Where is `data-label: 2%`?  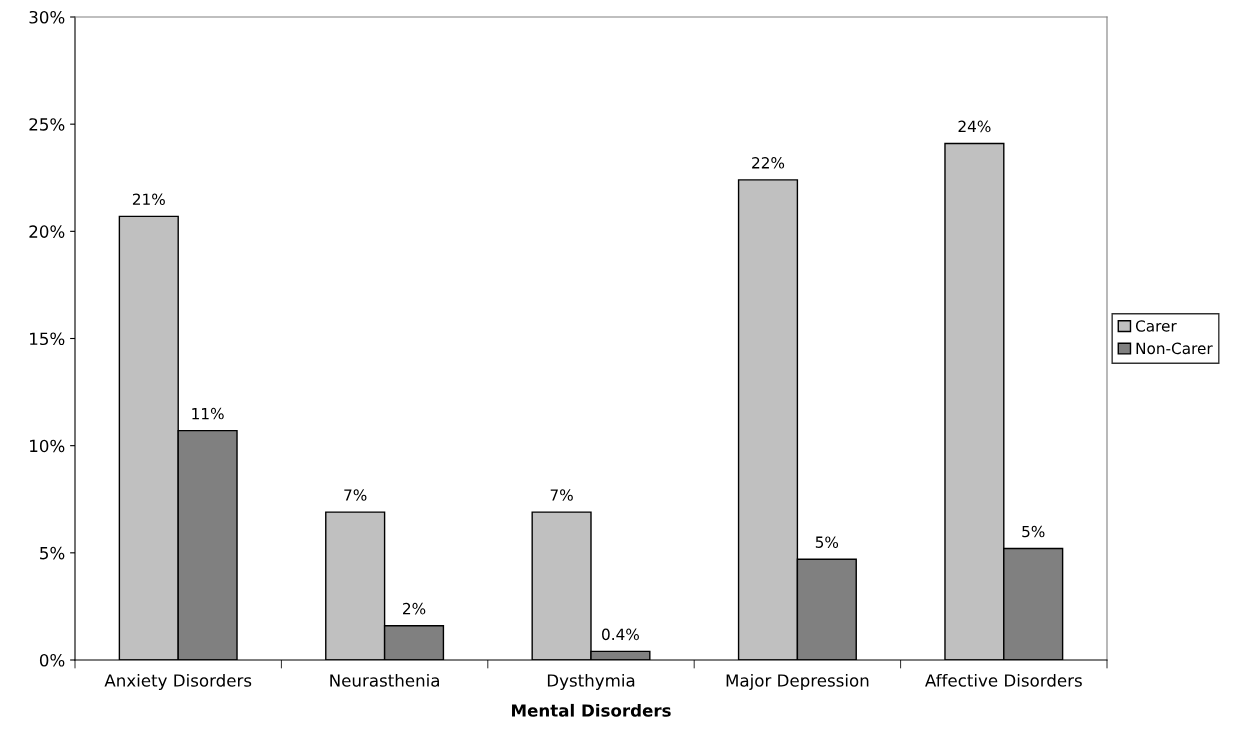
data-label: 2% is located at coordinates (414, 608).